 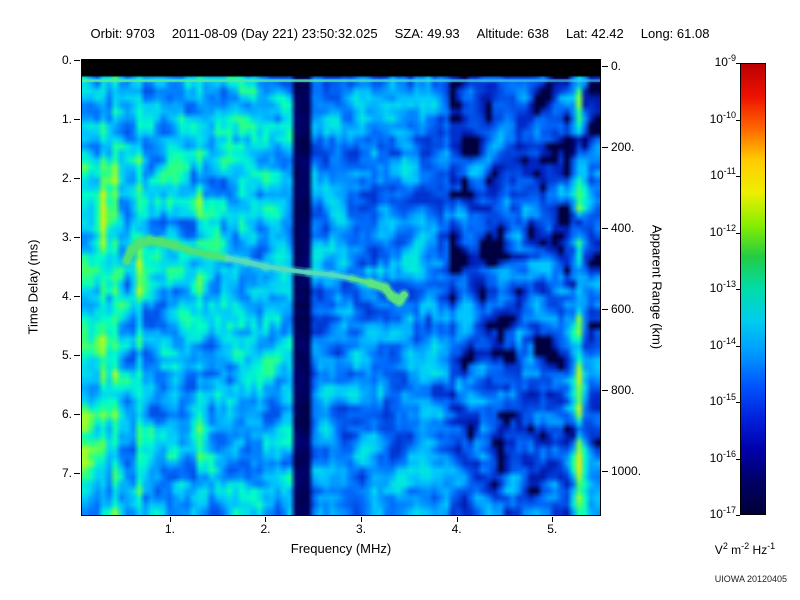 What do you see at coordinates (722, 456) in the screenshot?
I see `colorbar-tick-label: 10-16` at bounding box center [722, 456].